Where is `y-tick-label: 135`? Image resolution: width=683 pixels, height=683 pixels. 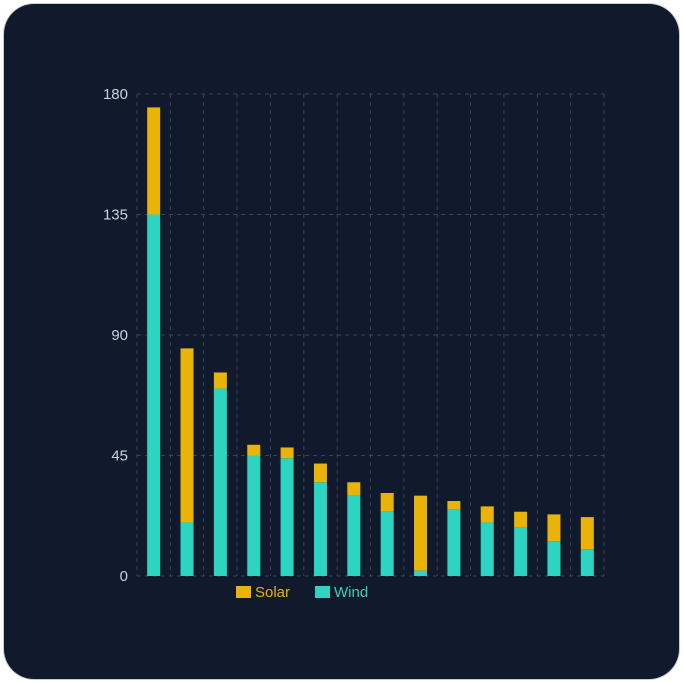 y-tick-label: 135 is located at coordinates (115, 215).